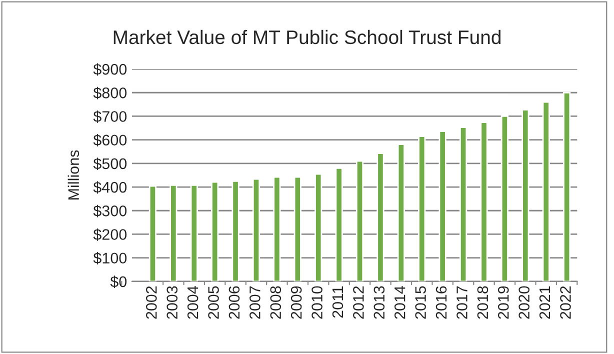  I want to click on y-tick-label: $900, so click(110, 69).